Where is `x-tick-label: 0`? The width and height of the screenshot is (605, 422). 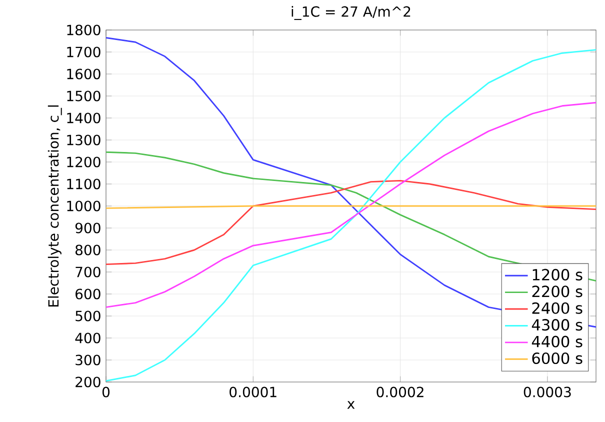 x-tick-label: 0 is located at coordinates (106, 392).